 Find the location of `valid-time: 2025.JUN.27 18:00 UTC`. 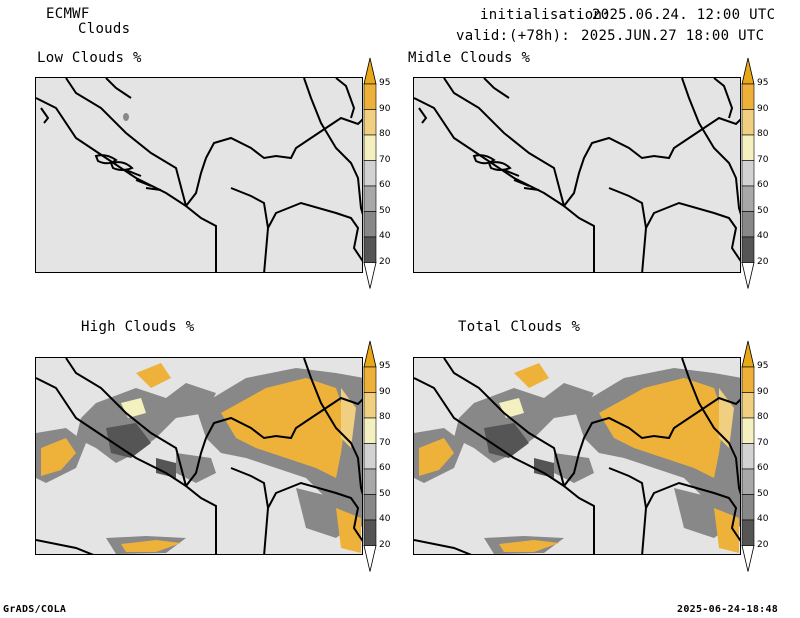

valid-time: 2025.JUN.27 18:00 UTC is located at coordinates (673, 36).